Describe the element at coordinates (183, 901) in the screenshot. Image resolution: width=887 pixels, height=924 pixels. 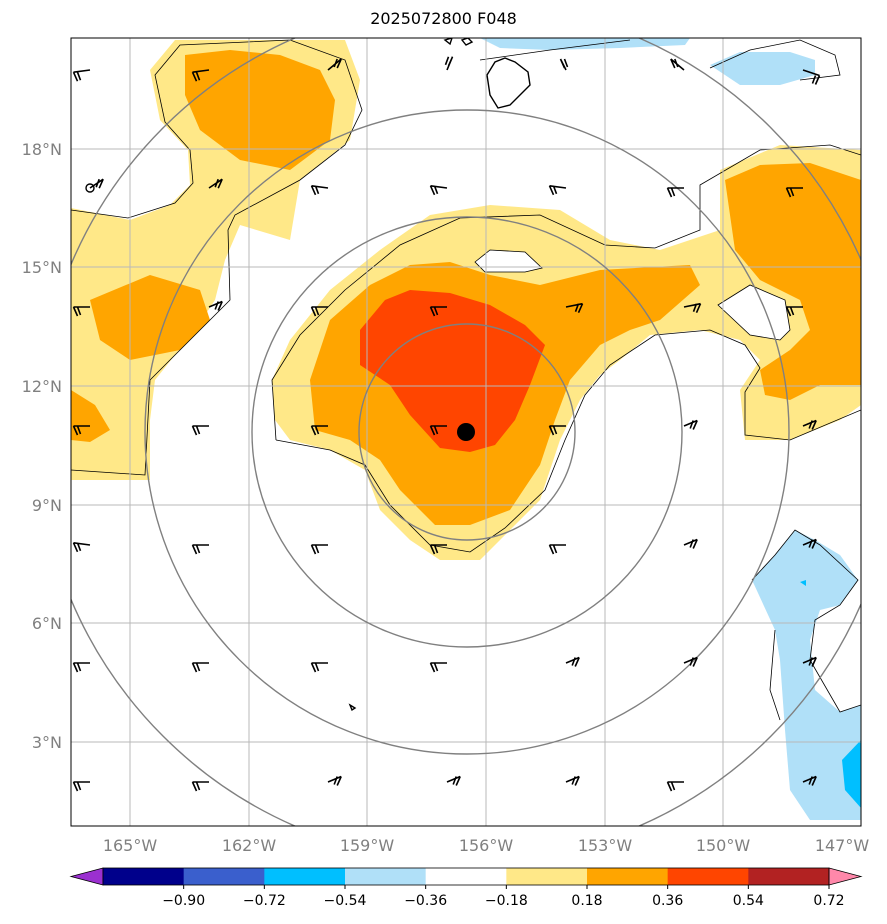
I see `colorbar-tick-label: −0.90` at that location.